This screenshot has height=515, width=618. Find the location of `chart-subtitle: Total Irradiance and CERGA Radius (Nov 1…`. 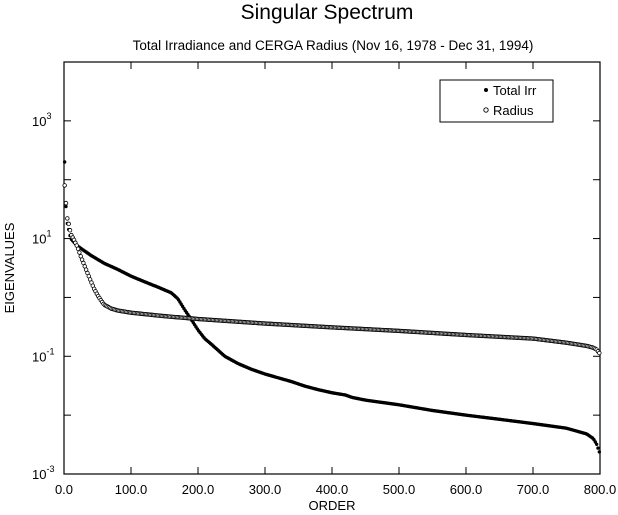

chart-subtitle: Total Irradiance and CERGA Radius (Nov 1… is located at coordinates (333, 45).